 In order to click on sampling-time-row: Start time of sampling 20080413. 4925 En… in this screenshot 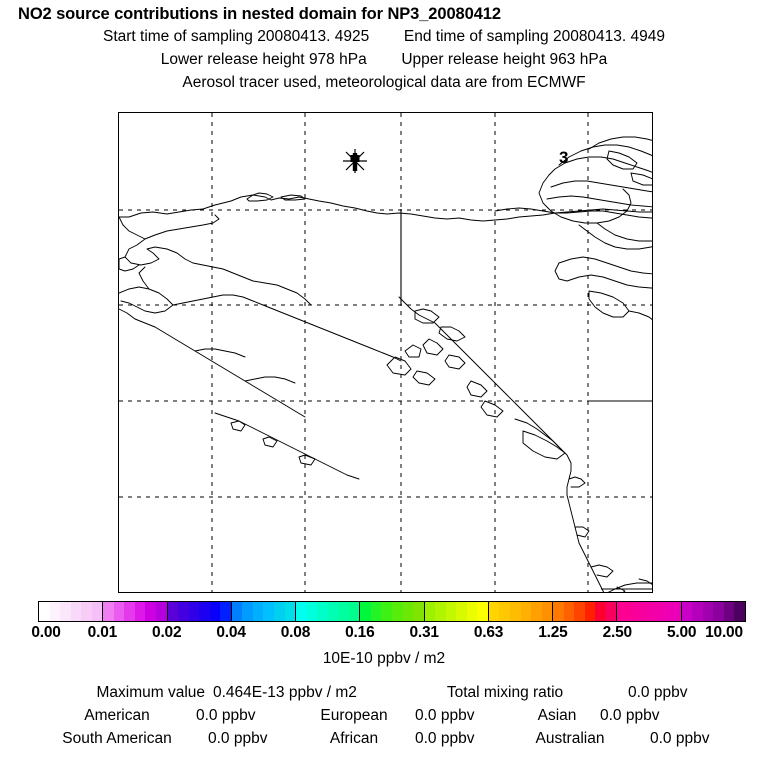, I will do `click(384, 36)`.